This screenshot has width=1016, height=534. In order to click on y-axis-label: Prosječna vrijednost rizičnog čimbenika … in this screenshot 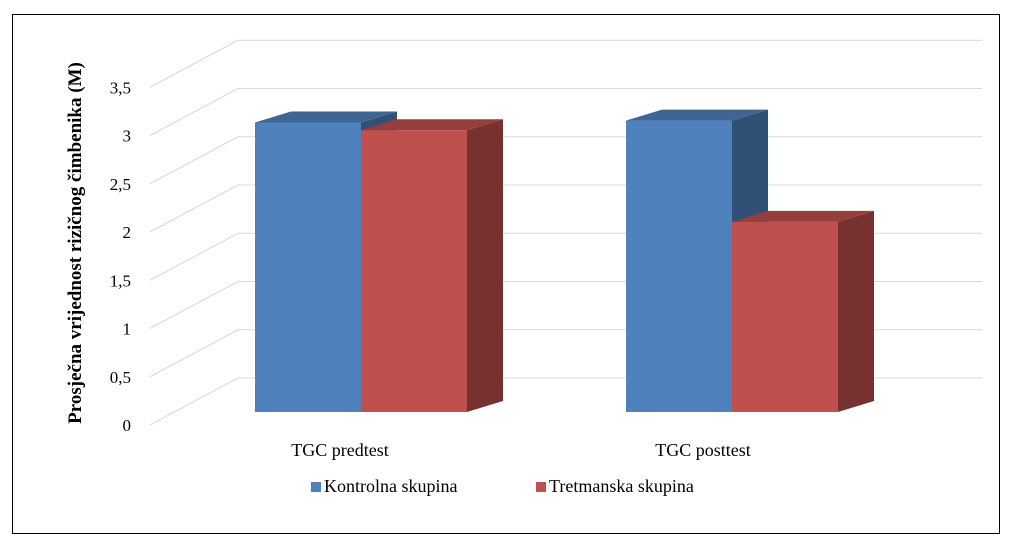, I will do `click(75, 243)`.